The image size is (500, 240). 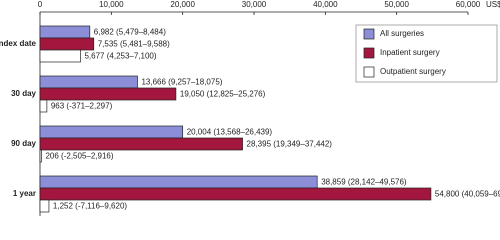 I want to click on value-label: 54,800 (40,059–69,541), so click(x=467, y=194).